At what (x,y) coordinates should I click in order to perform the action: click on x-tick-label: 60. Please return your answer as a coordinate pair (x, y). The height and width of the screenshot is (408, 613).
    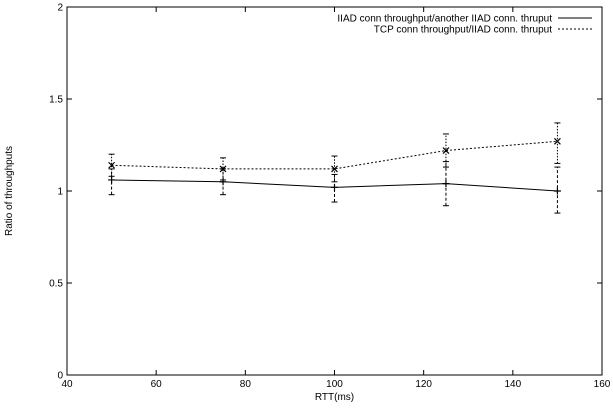
    Looking at the image, I should click on (157, 384).